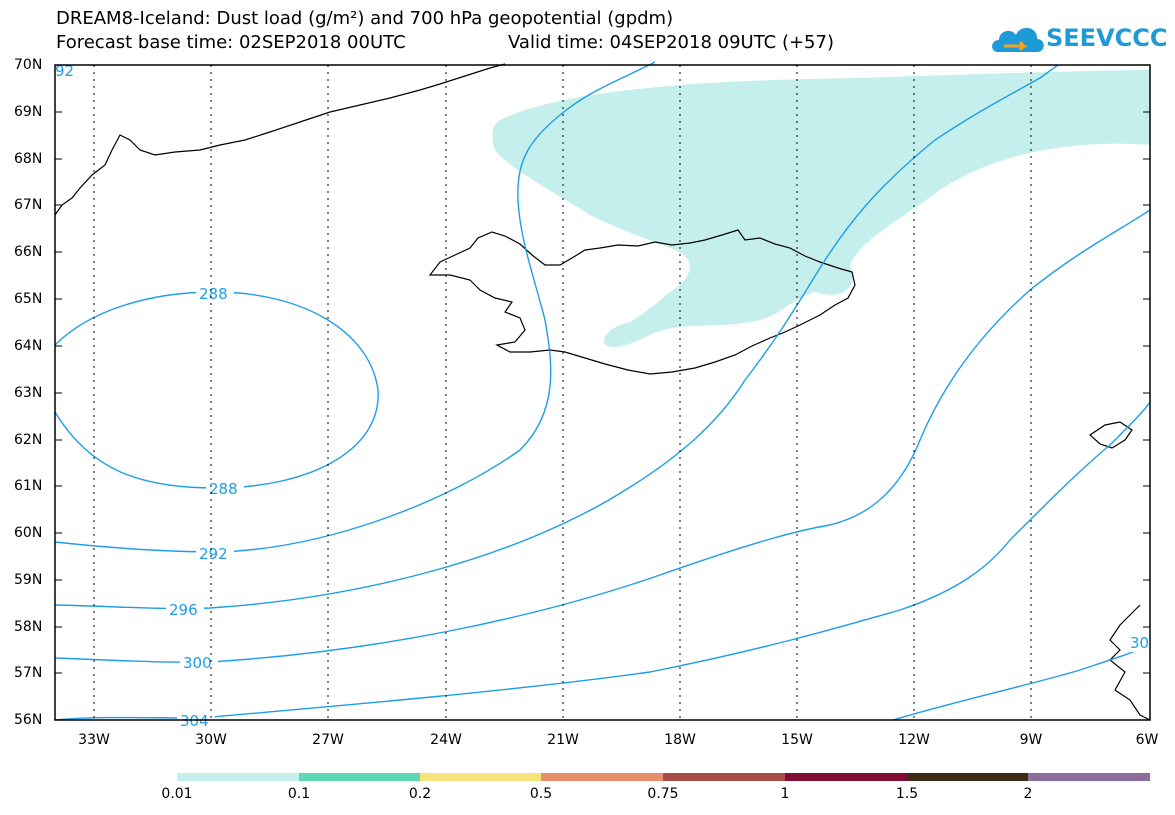 This screenshot has width=1175, height=815. I want to click on lon-label: 33W, so click(94, 740).